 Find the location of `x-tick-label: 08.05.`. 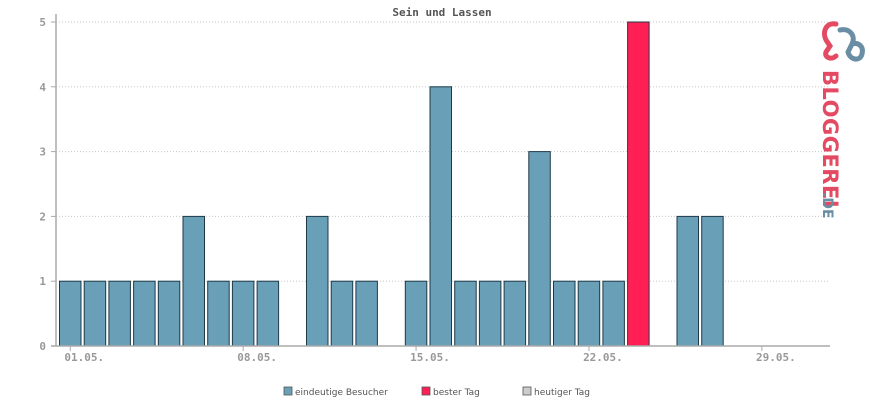

x-tick-label: 08.05. is located at coordinates (257, 357).